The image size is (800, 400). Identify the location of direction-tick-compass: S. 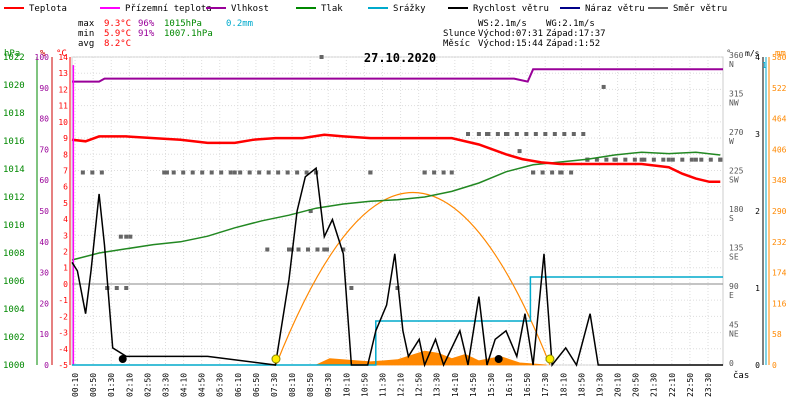
(731, 218).